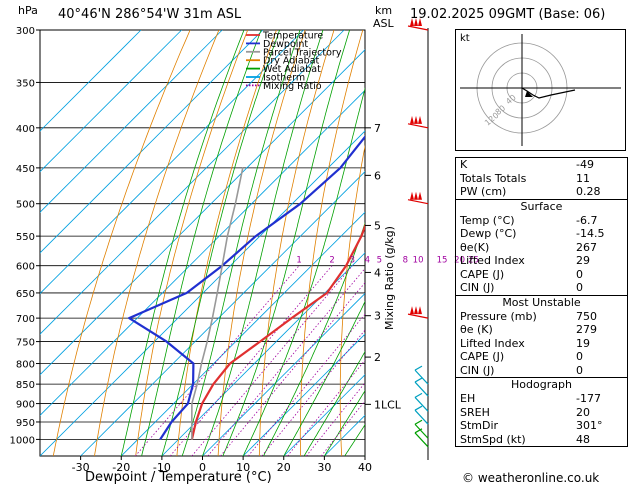 This screenshot has width=629, height=486. Describe the element at coordinates (379, 261) in the screenshot. I see `mixing-ratio-label: 5` at that location.